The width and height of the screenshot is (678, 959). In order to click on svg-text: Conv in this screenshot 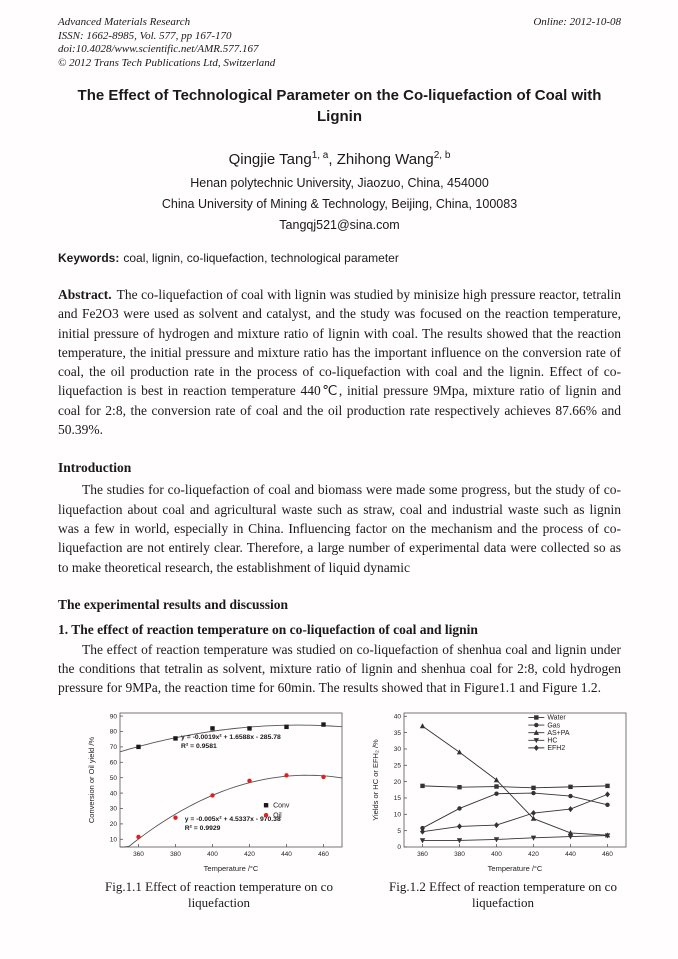, I will do `click(281, 805)`.